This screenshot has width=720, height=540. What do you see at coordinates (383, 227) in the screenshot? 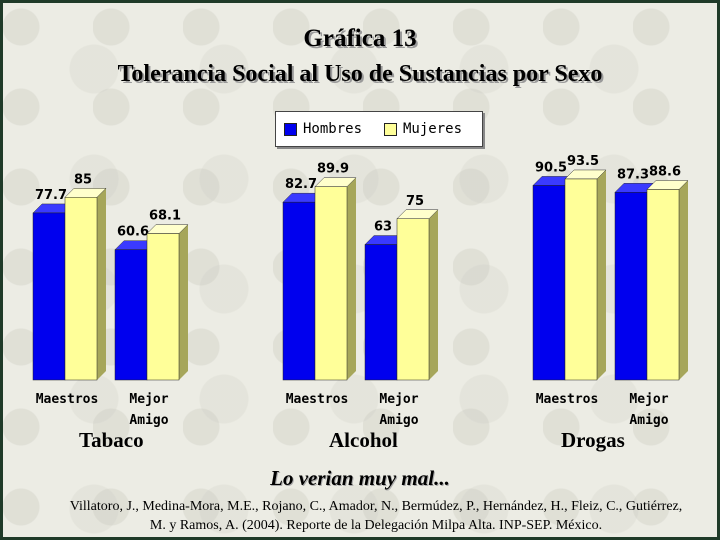
I see `data-label-alcohol-mejor-amigo-hombres: 63` at bounding box center [383, 227].